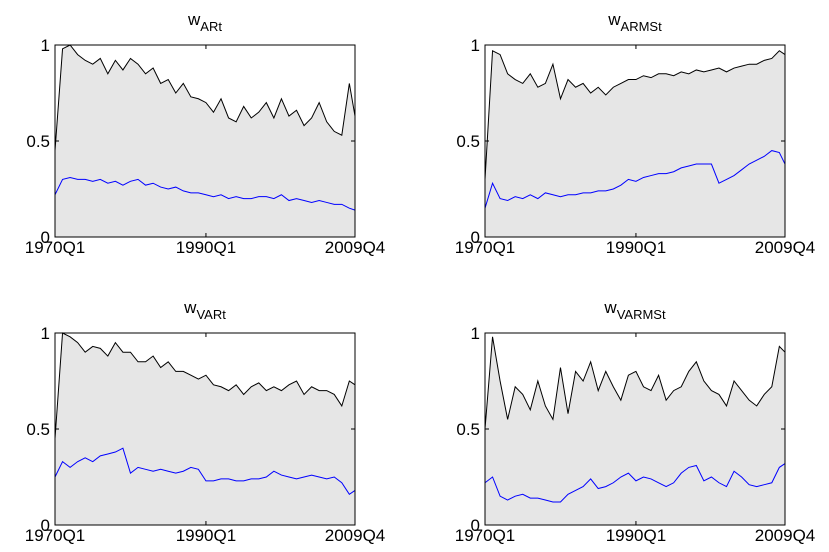  What do you see at coordinates (211, 26) in the screenshot?
I see `title-subscript: ARt` at bounding box center [211, 26].